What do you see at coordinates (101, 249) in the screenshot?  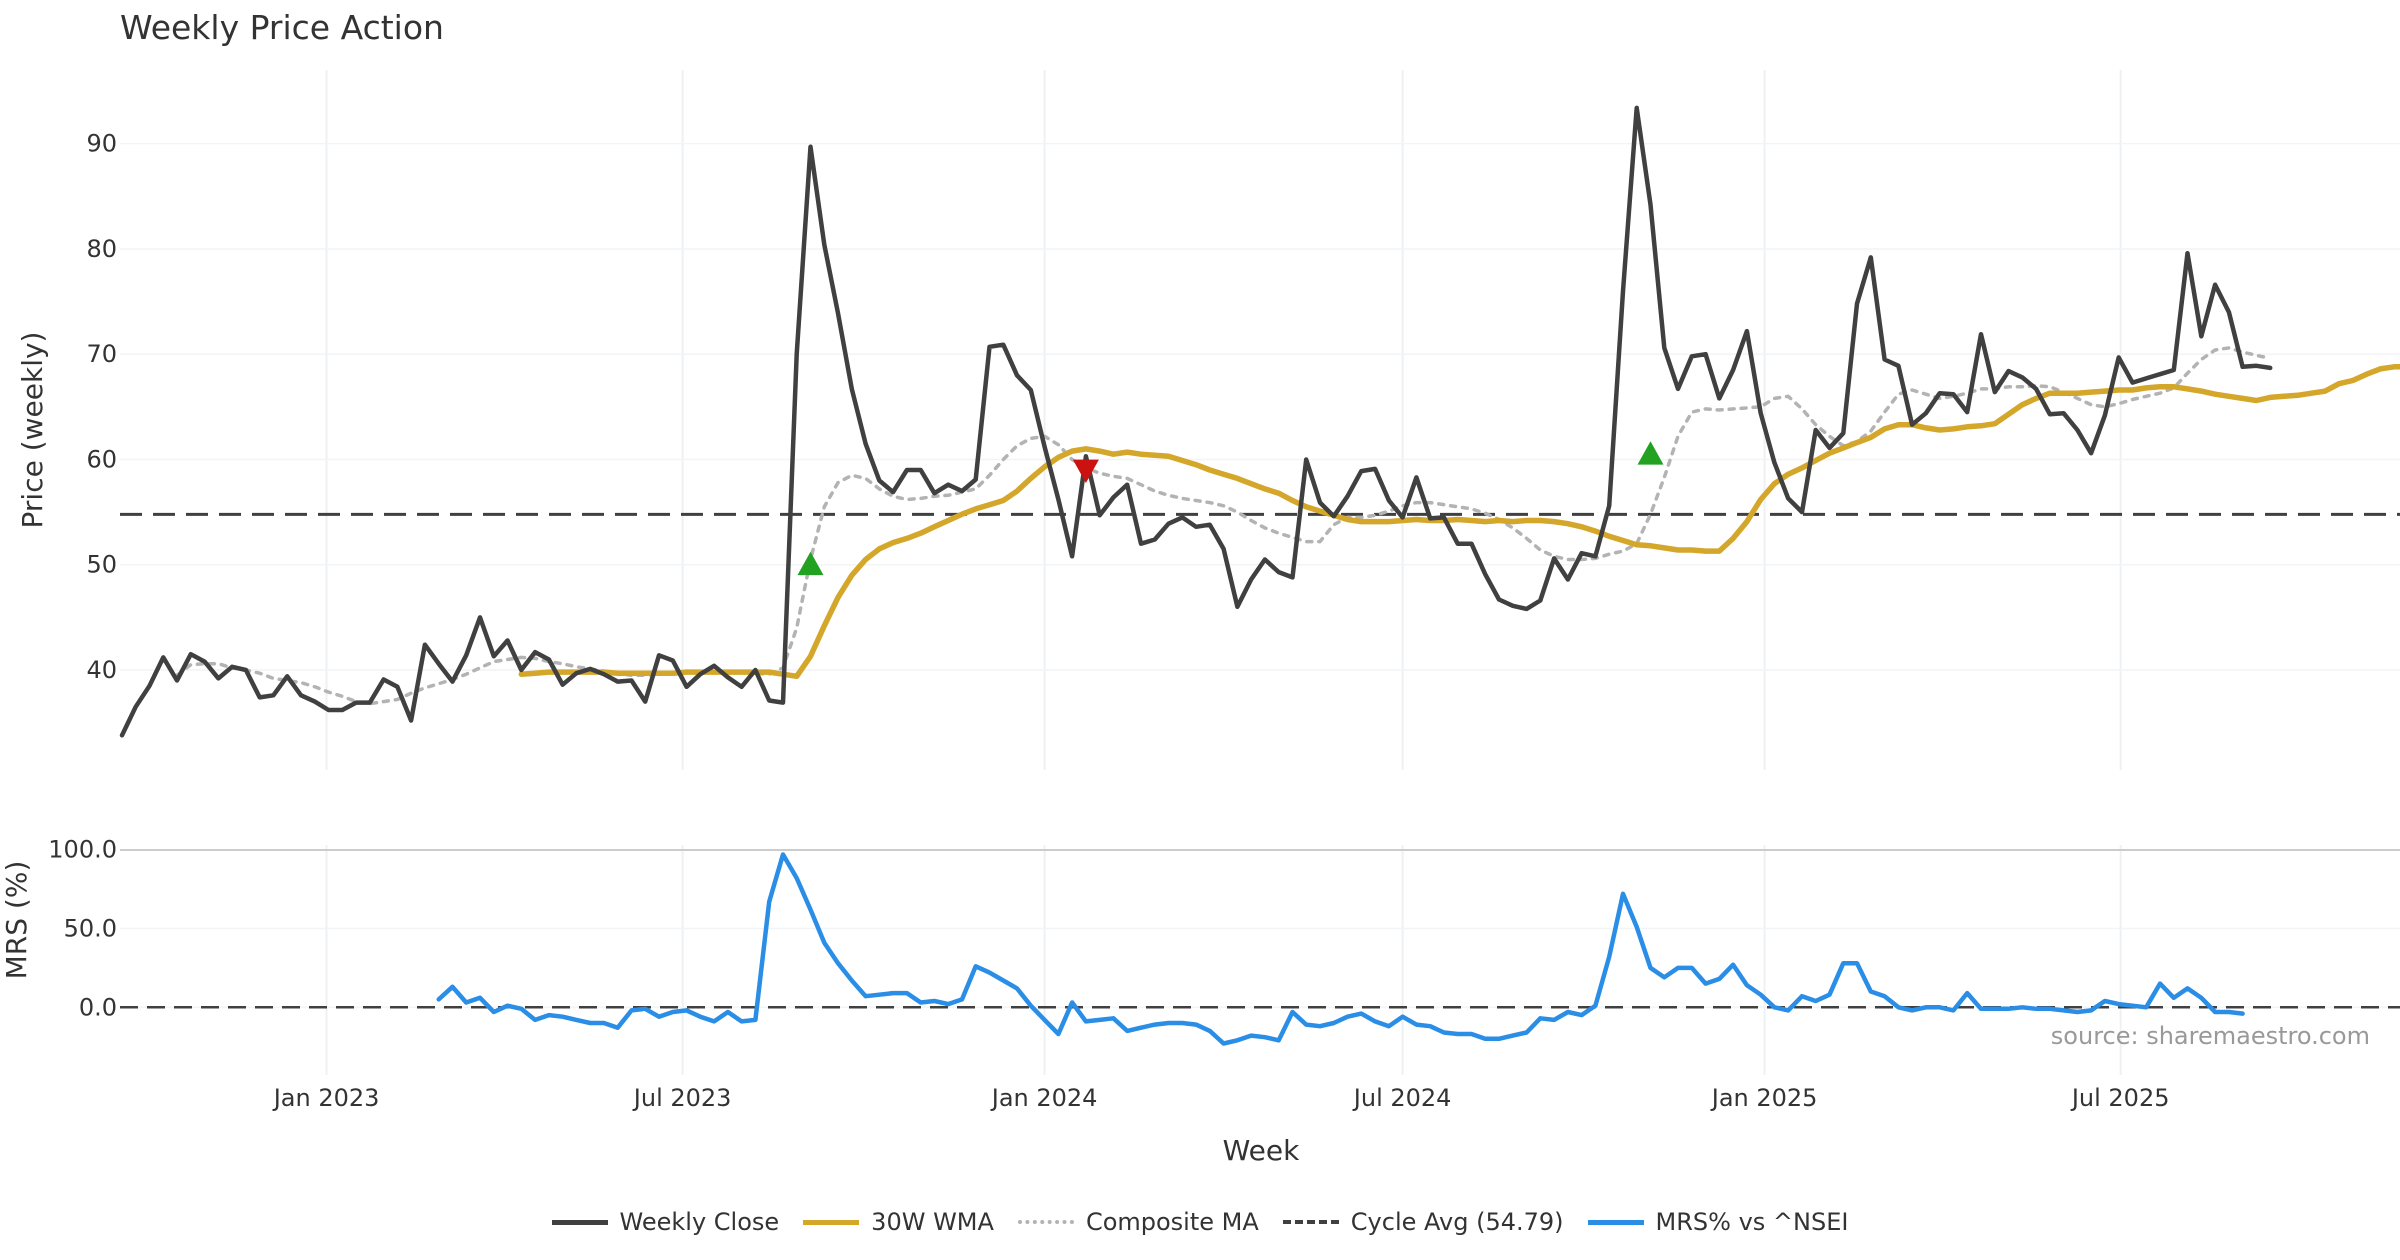 I see `price-tick-label: 80` at bounding box center [101, 249].